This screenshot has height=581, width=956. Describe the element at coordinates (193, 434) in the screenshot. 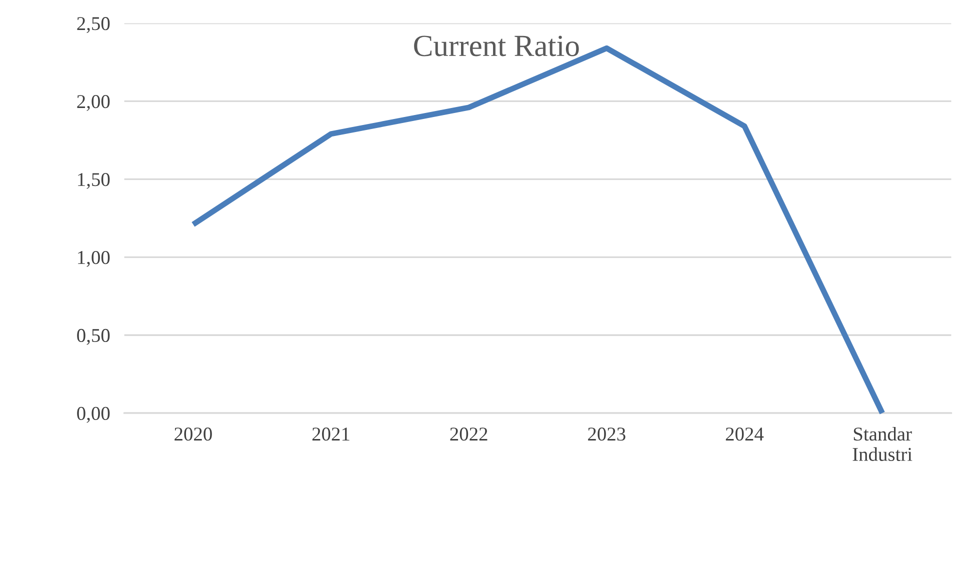

I see `x-tick-label: 2020` at that location.